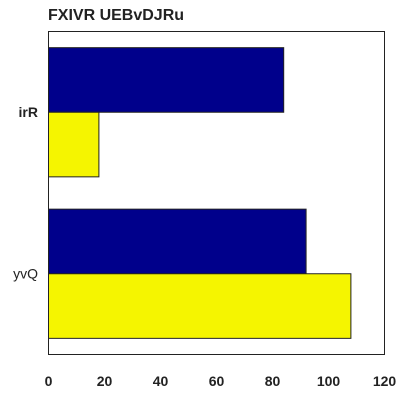 The image size is (408, 408). I want to click on x-tick-label: 60, so click(217, 381).